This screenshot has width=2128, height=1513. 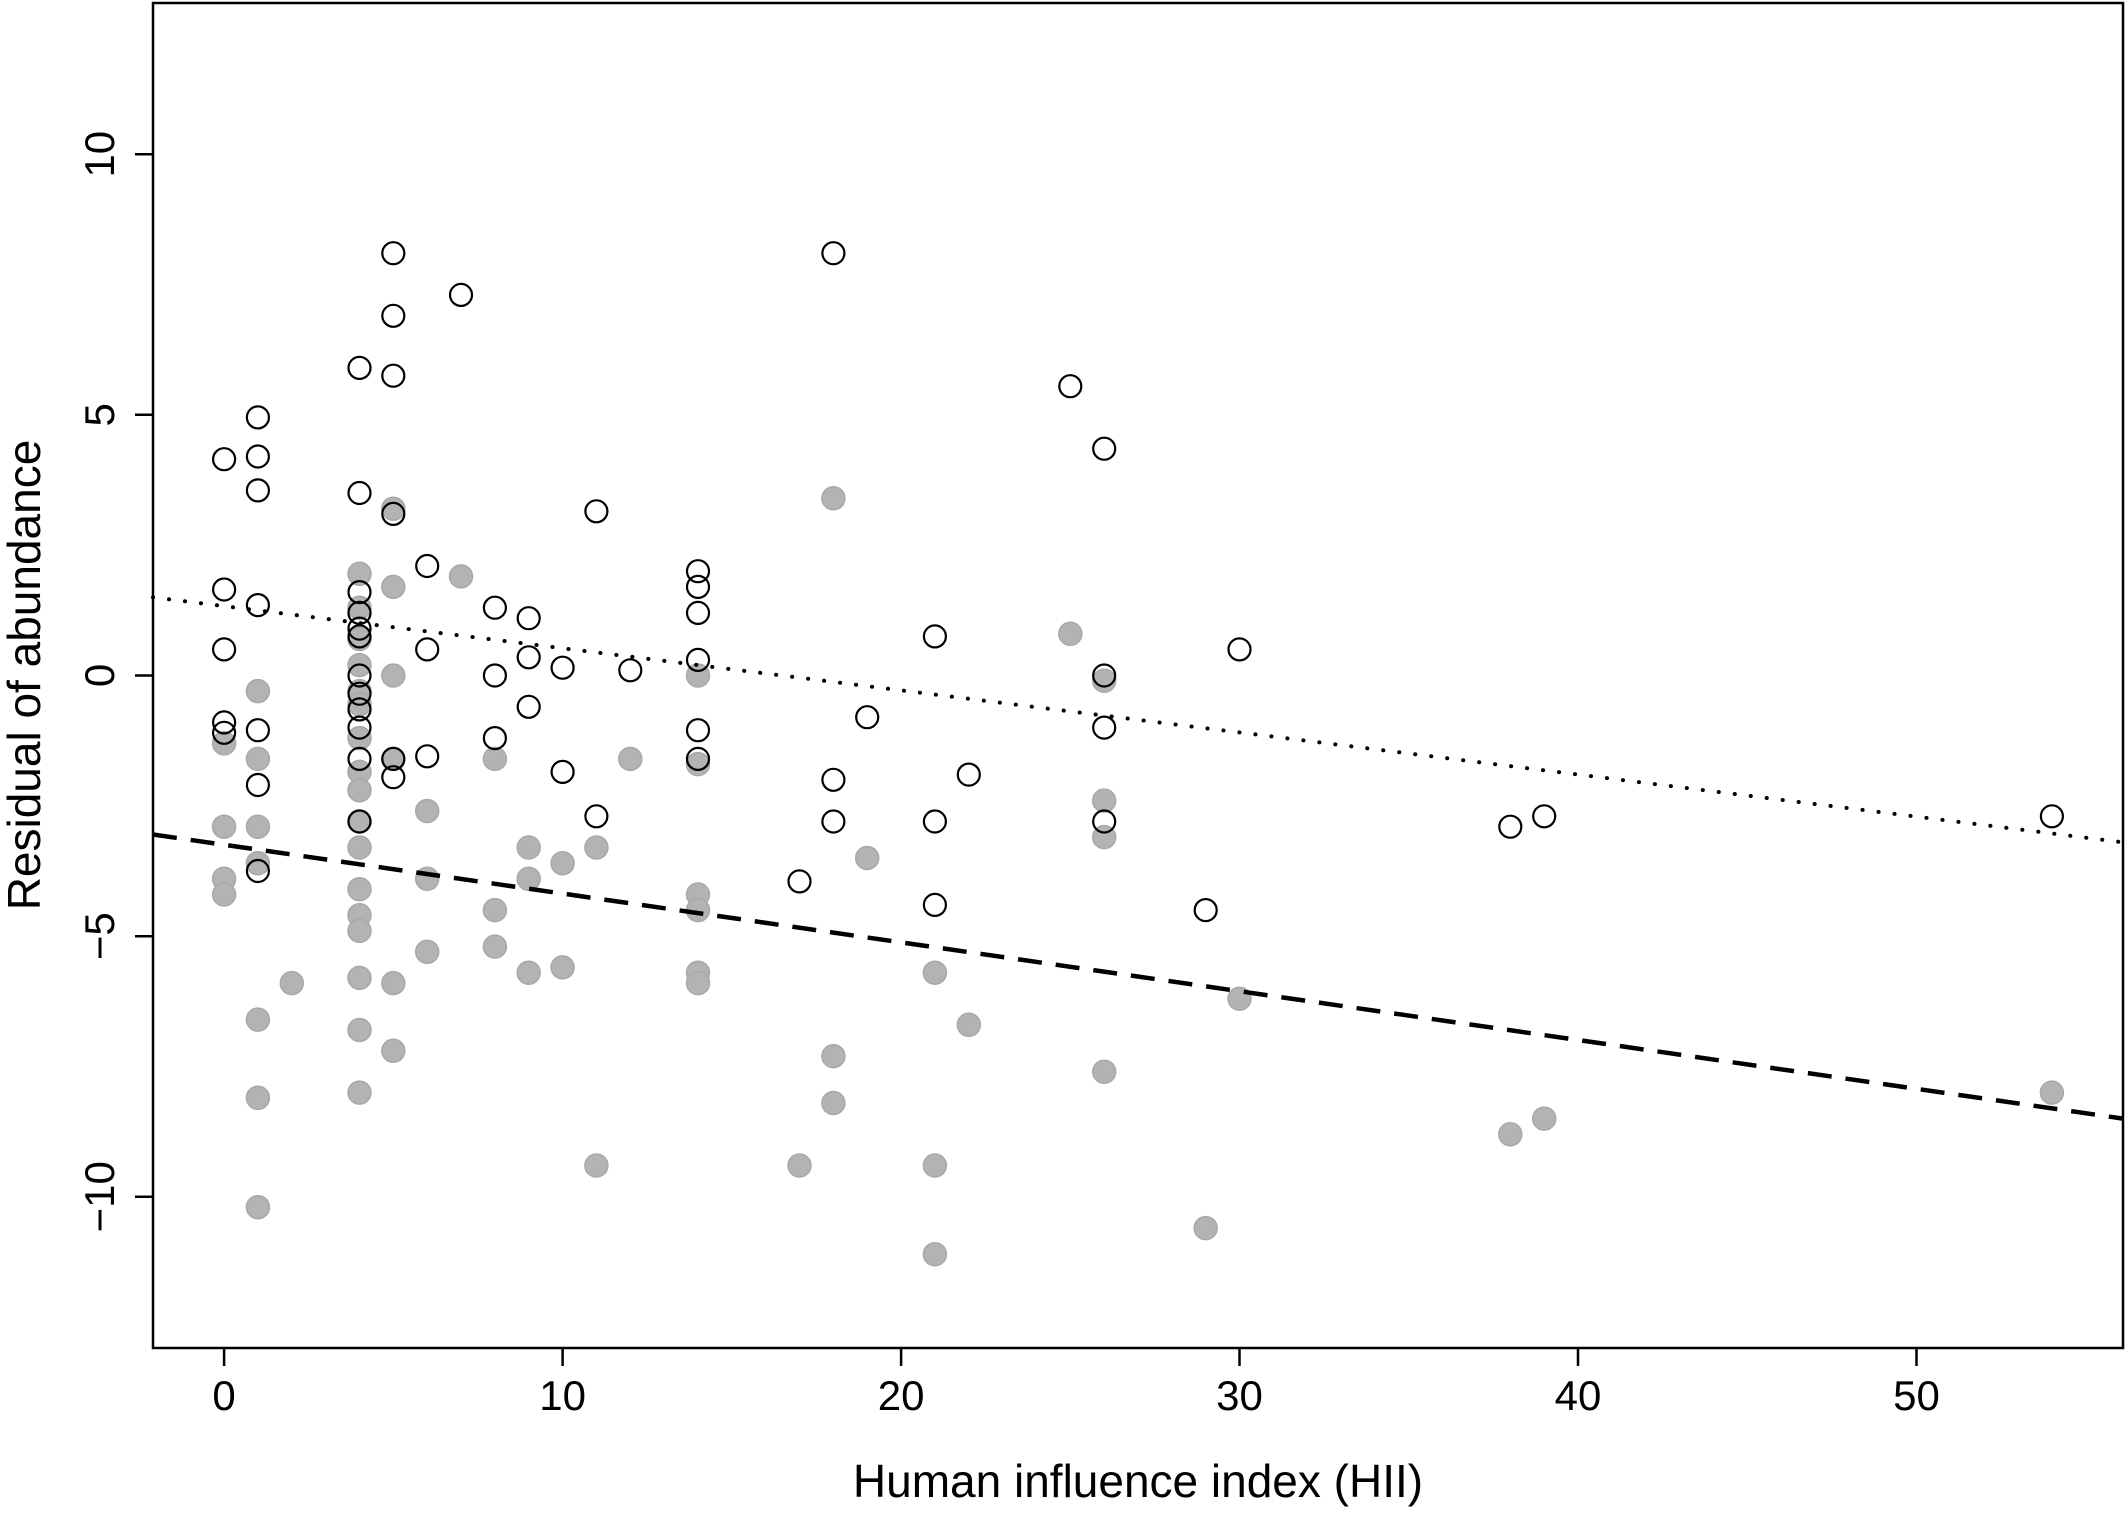 What do you see at coordinates (99, 154) in the screenshot?
I see `y-tick-label: 10` at bounding box center [99, 154].